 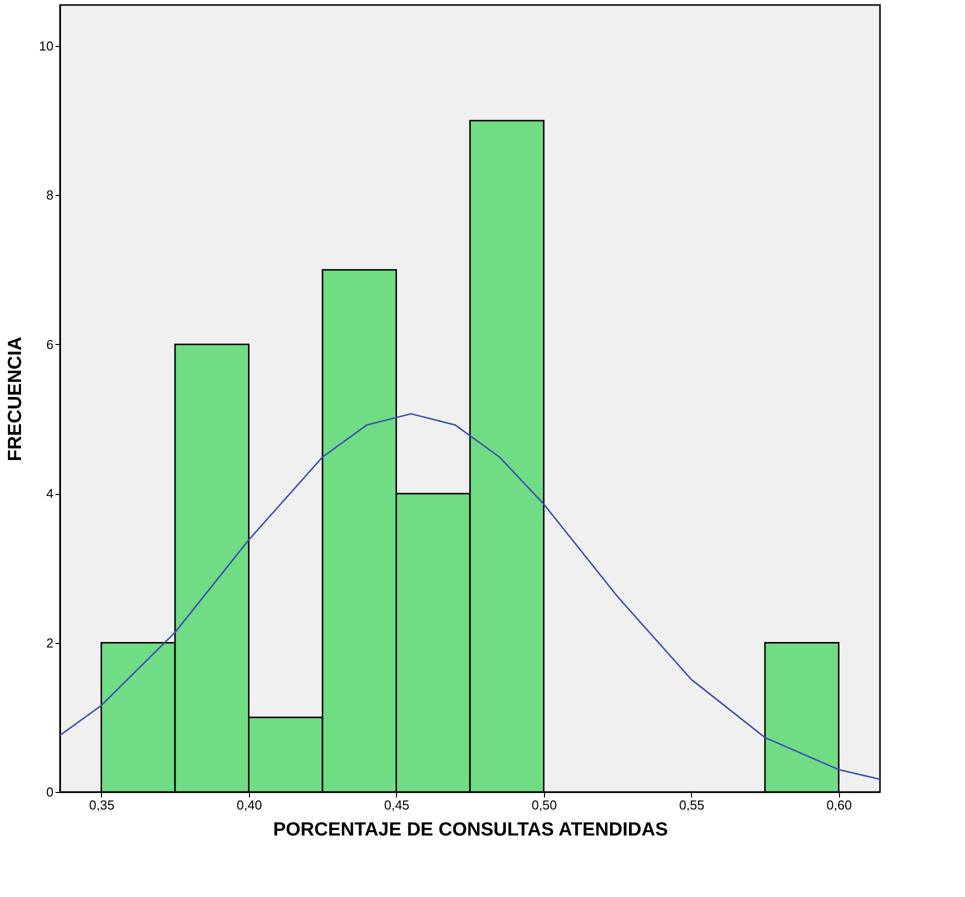 What do you see at coordinates (46, 46) in the screenshot?
I see `y-tick-label: 10` at bounding box center [46, 46].